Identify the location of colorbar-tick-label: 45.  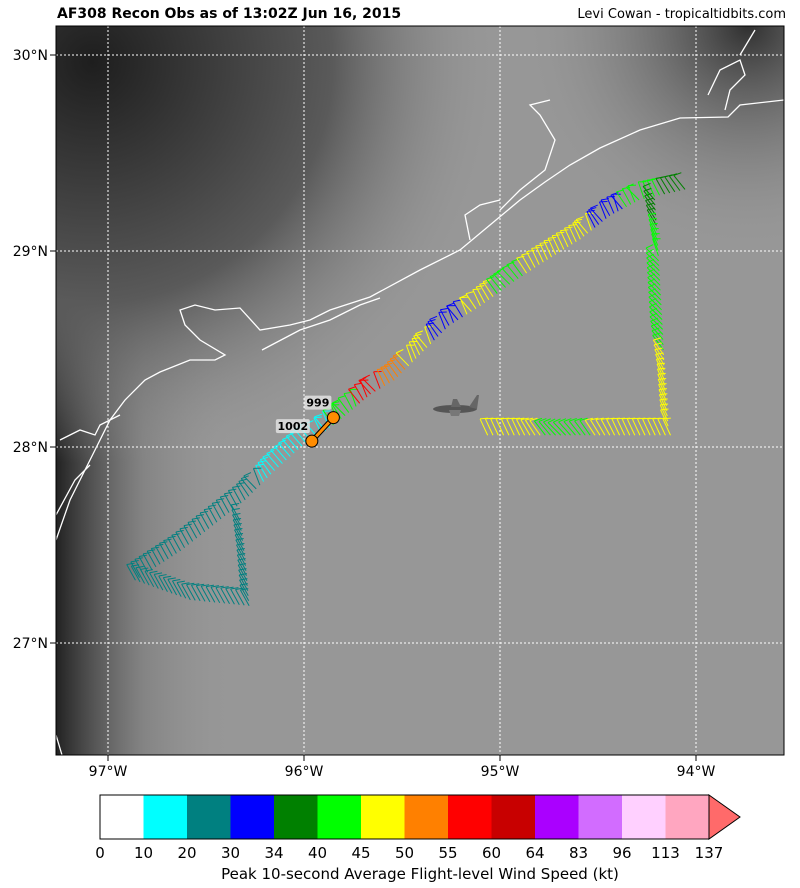
(360, 853).